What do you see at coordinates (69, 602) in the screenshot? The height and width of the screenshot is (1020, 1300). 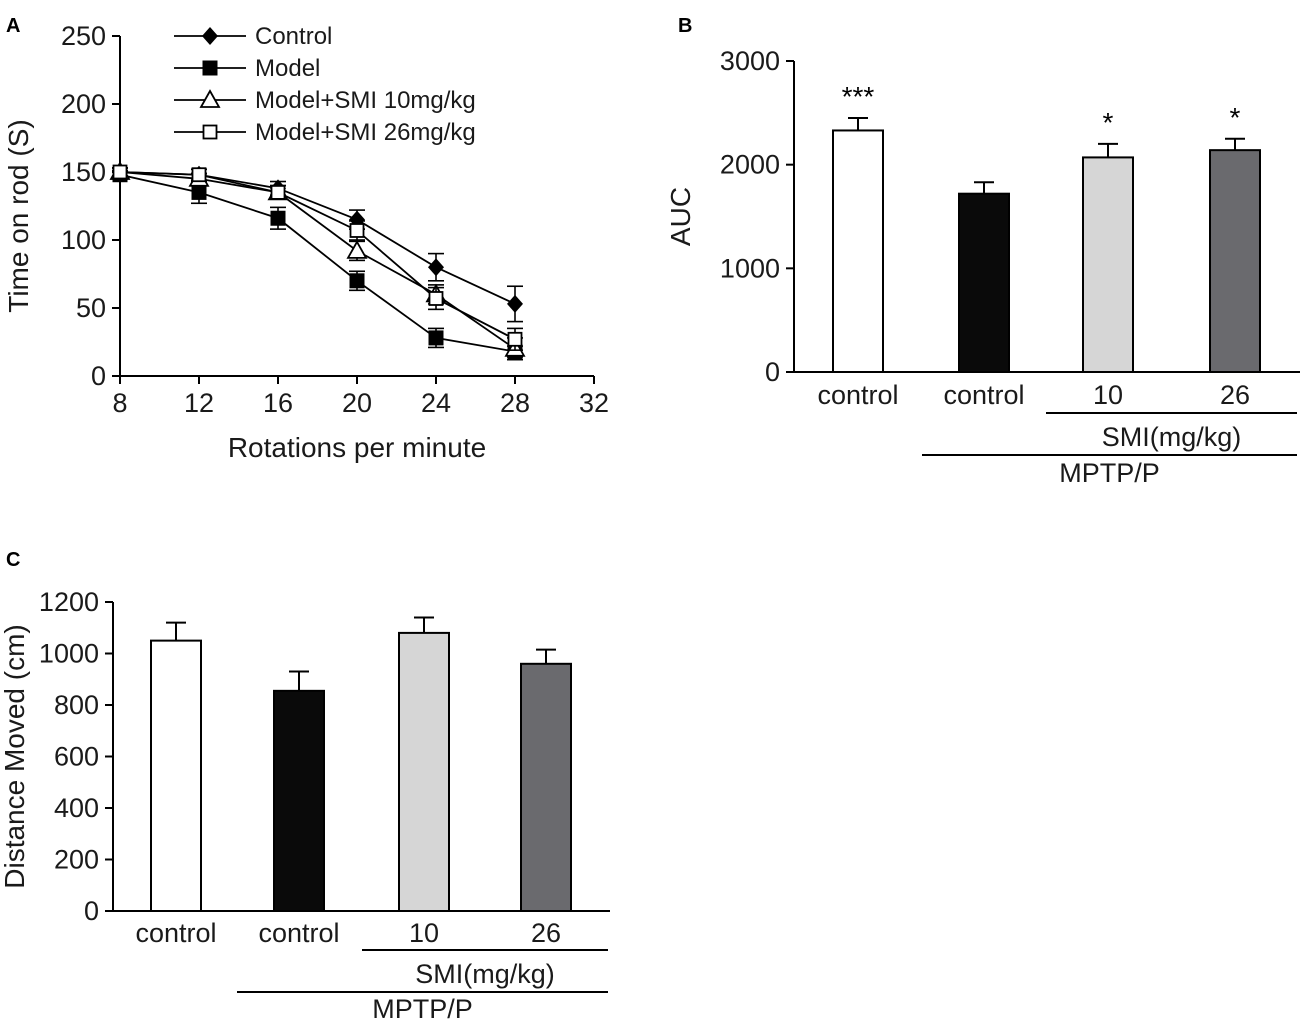 I see `y-tick-label: 1200` at bounding box center [69, 602].